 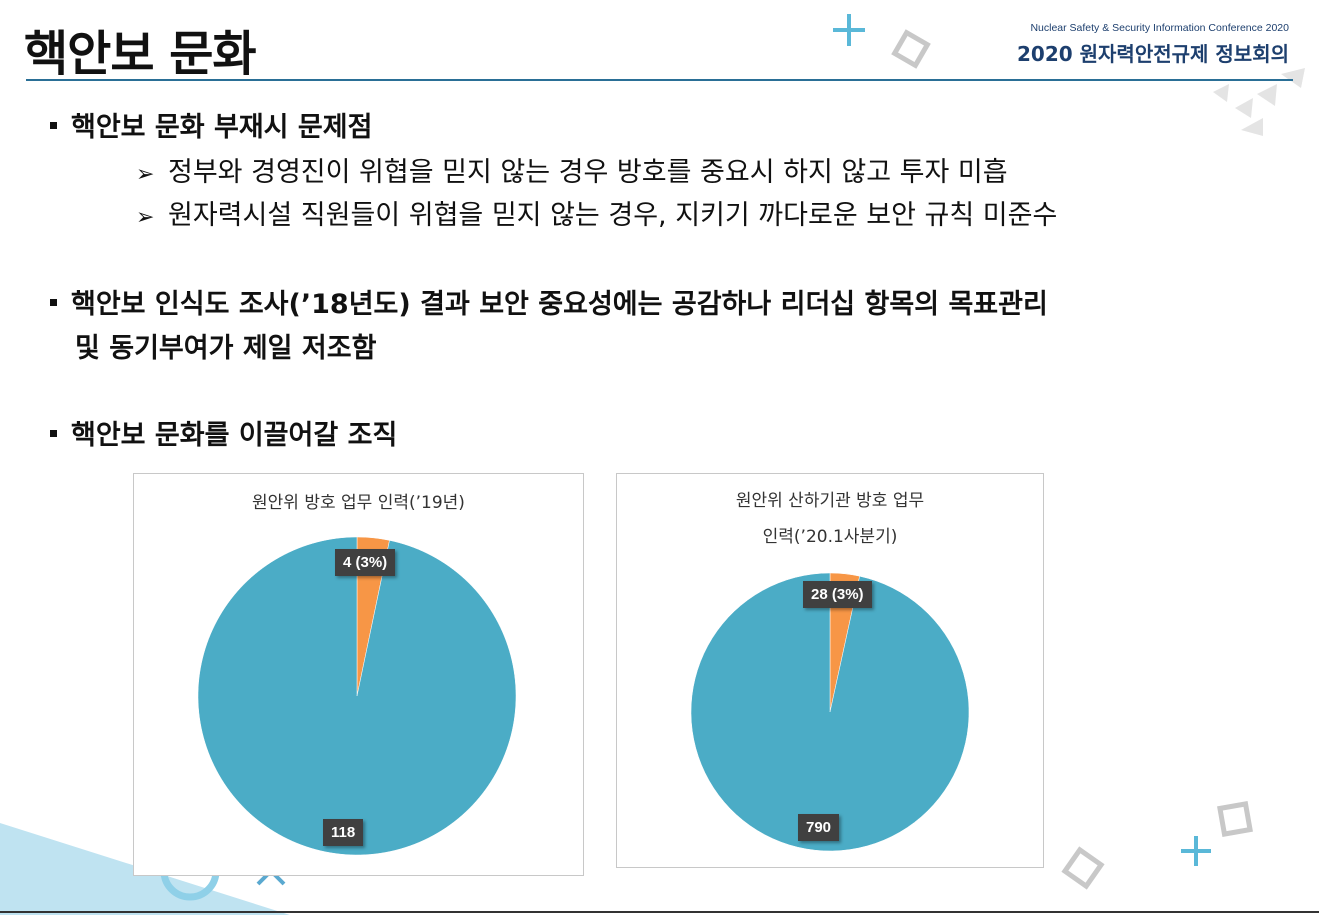 I want to click on chart-2-label-orange: 28 (3%), so click(x=837, y=594).